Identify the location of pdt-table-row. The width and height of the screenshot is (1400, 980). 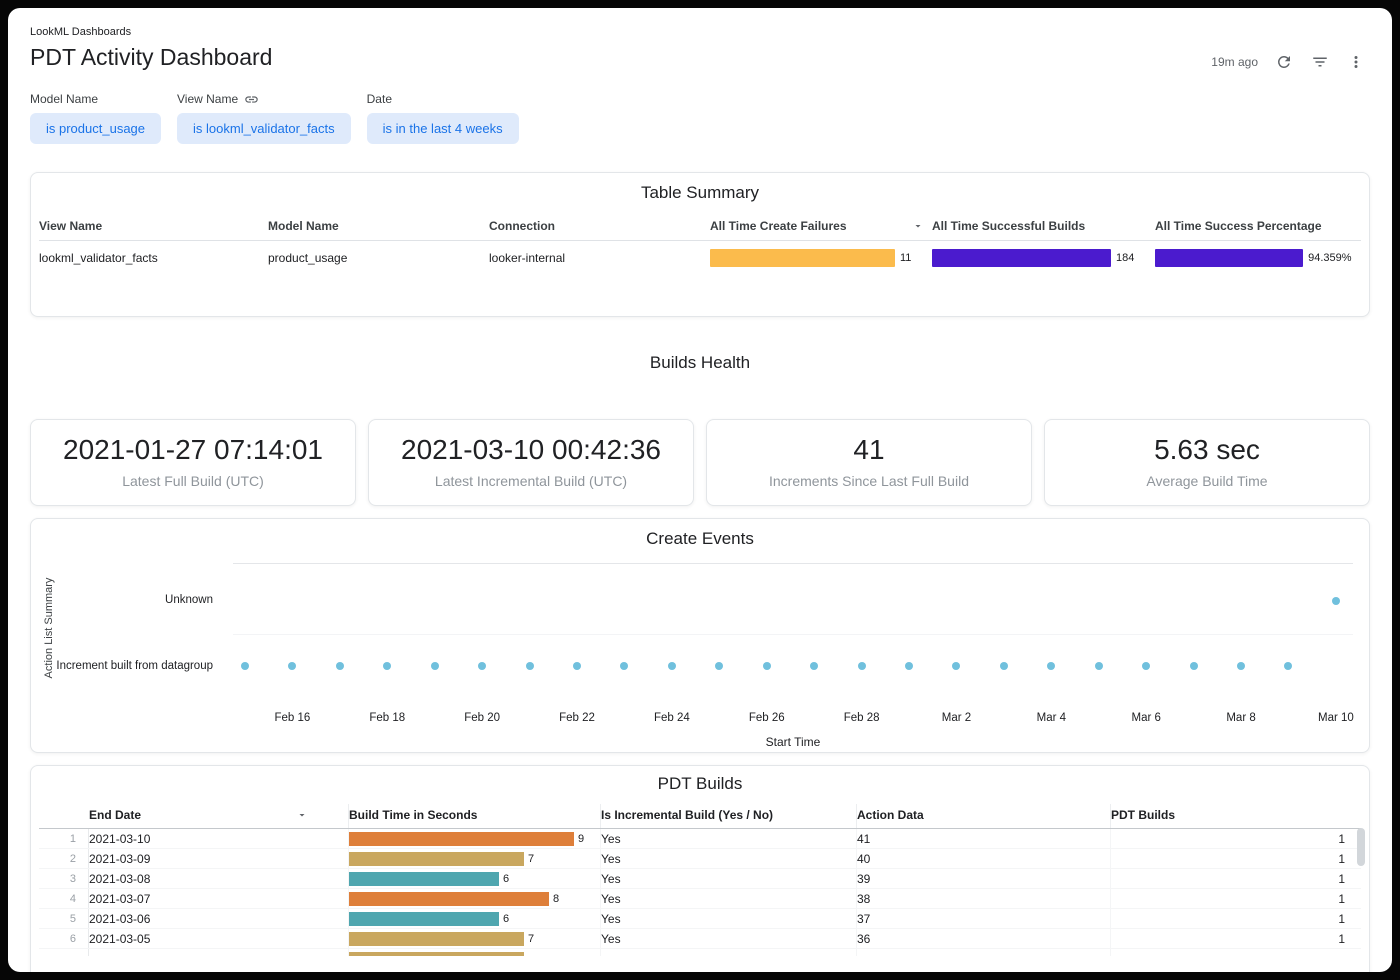
(700, 952).